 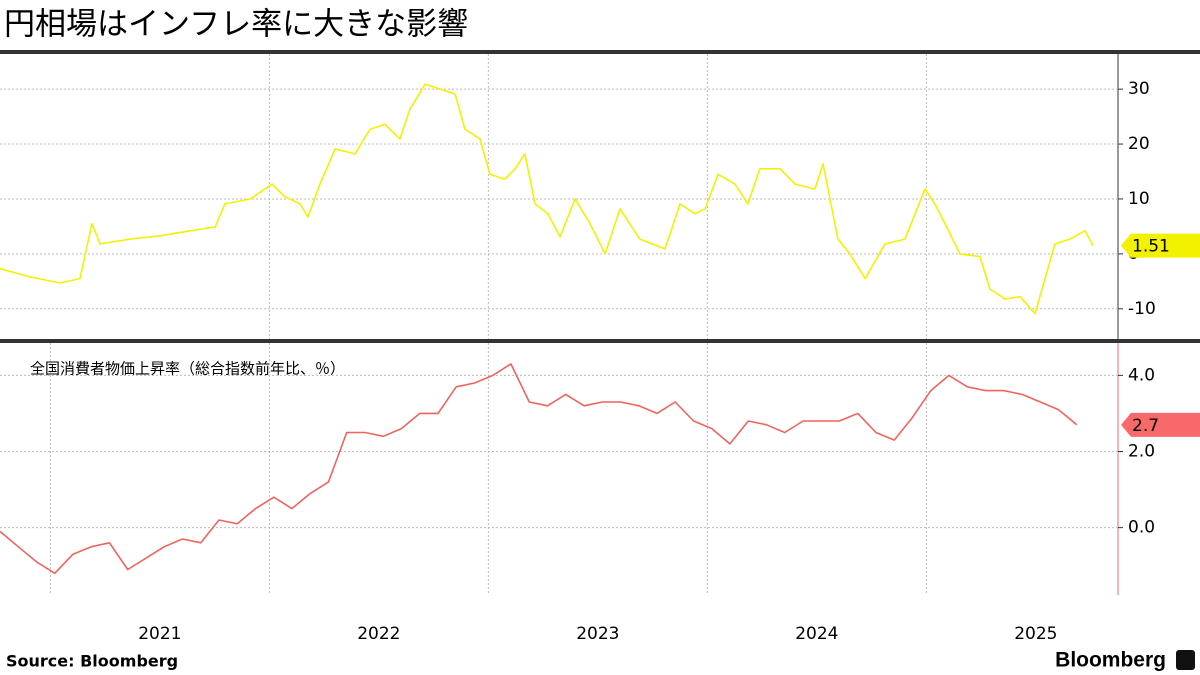 I want to click on y-tick-label: 30, so click(x=1139, y=89).